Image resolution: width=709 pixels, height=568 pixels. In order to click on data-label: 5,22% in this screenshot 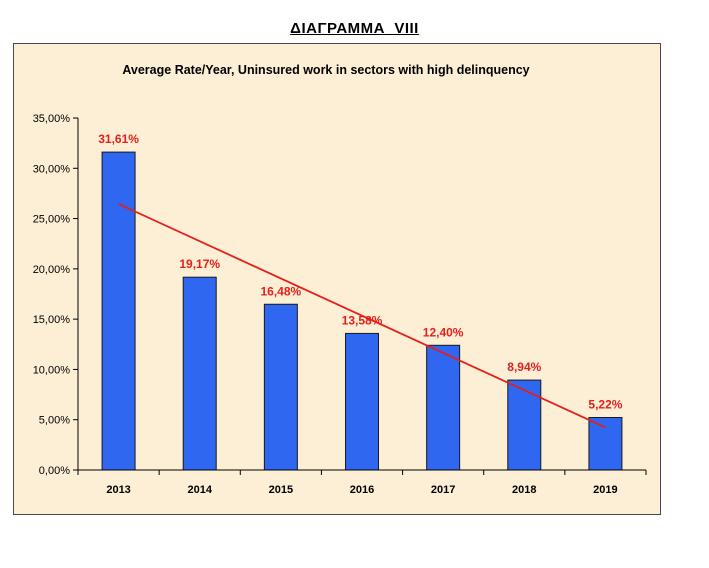, I will do `click(605, 405)`.